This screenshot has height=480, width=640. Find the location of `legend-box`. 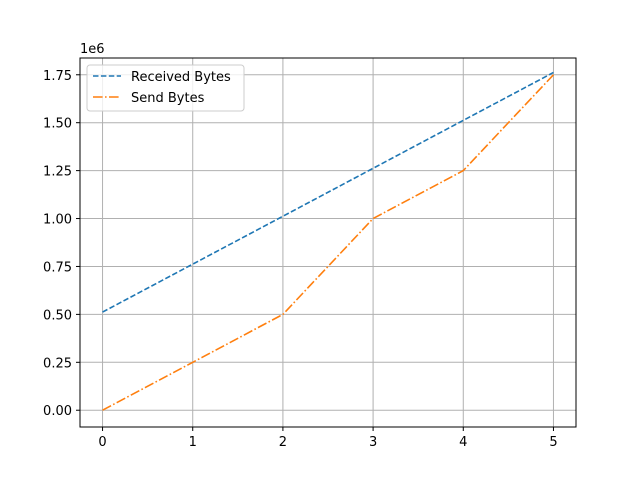

legend-box is located at coordinates (165, 88).